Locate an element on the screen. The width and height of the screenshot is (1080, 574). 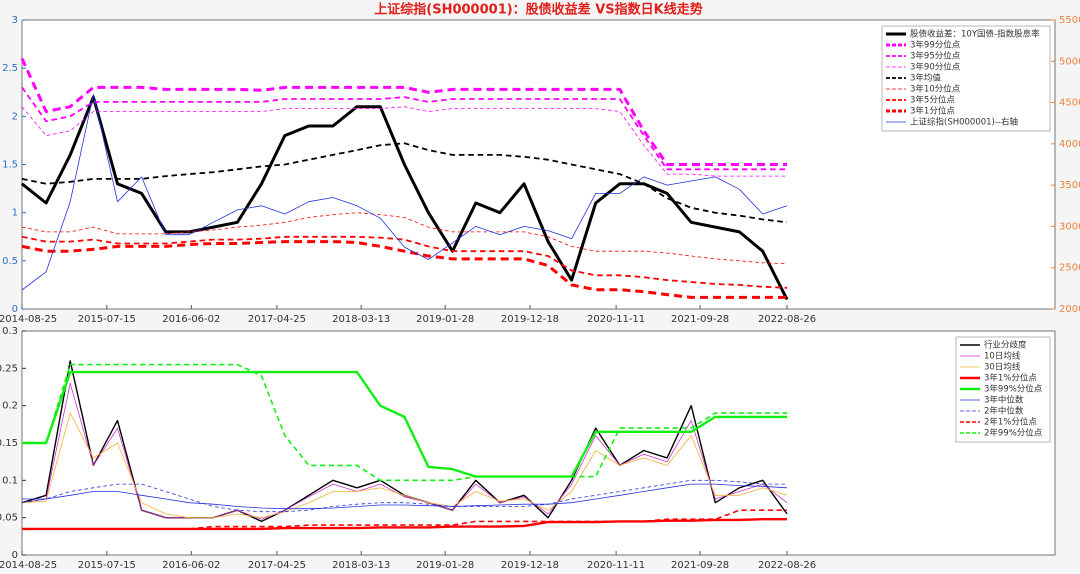
y-tick-label: 0.05 is located at coordinates (9, 518).